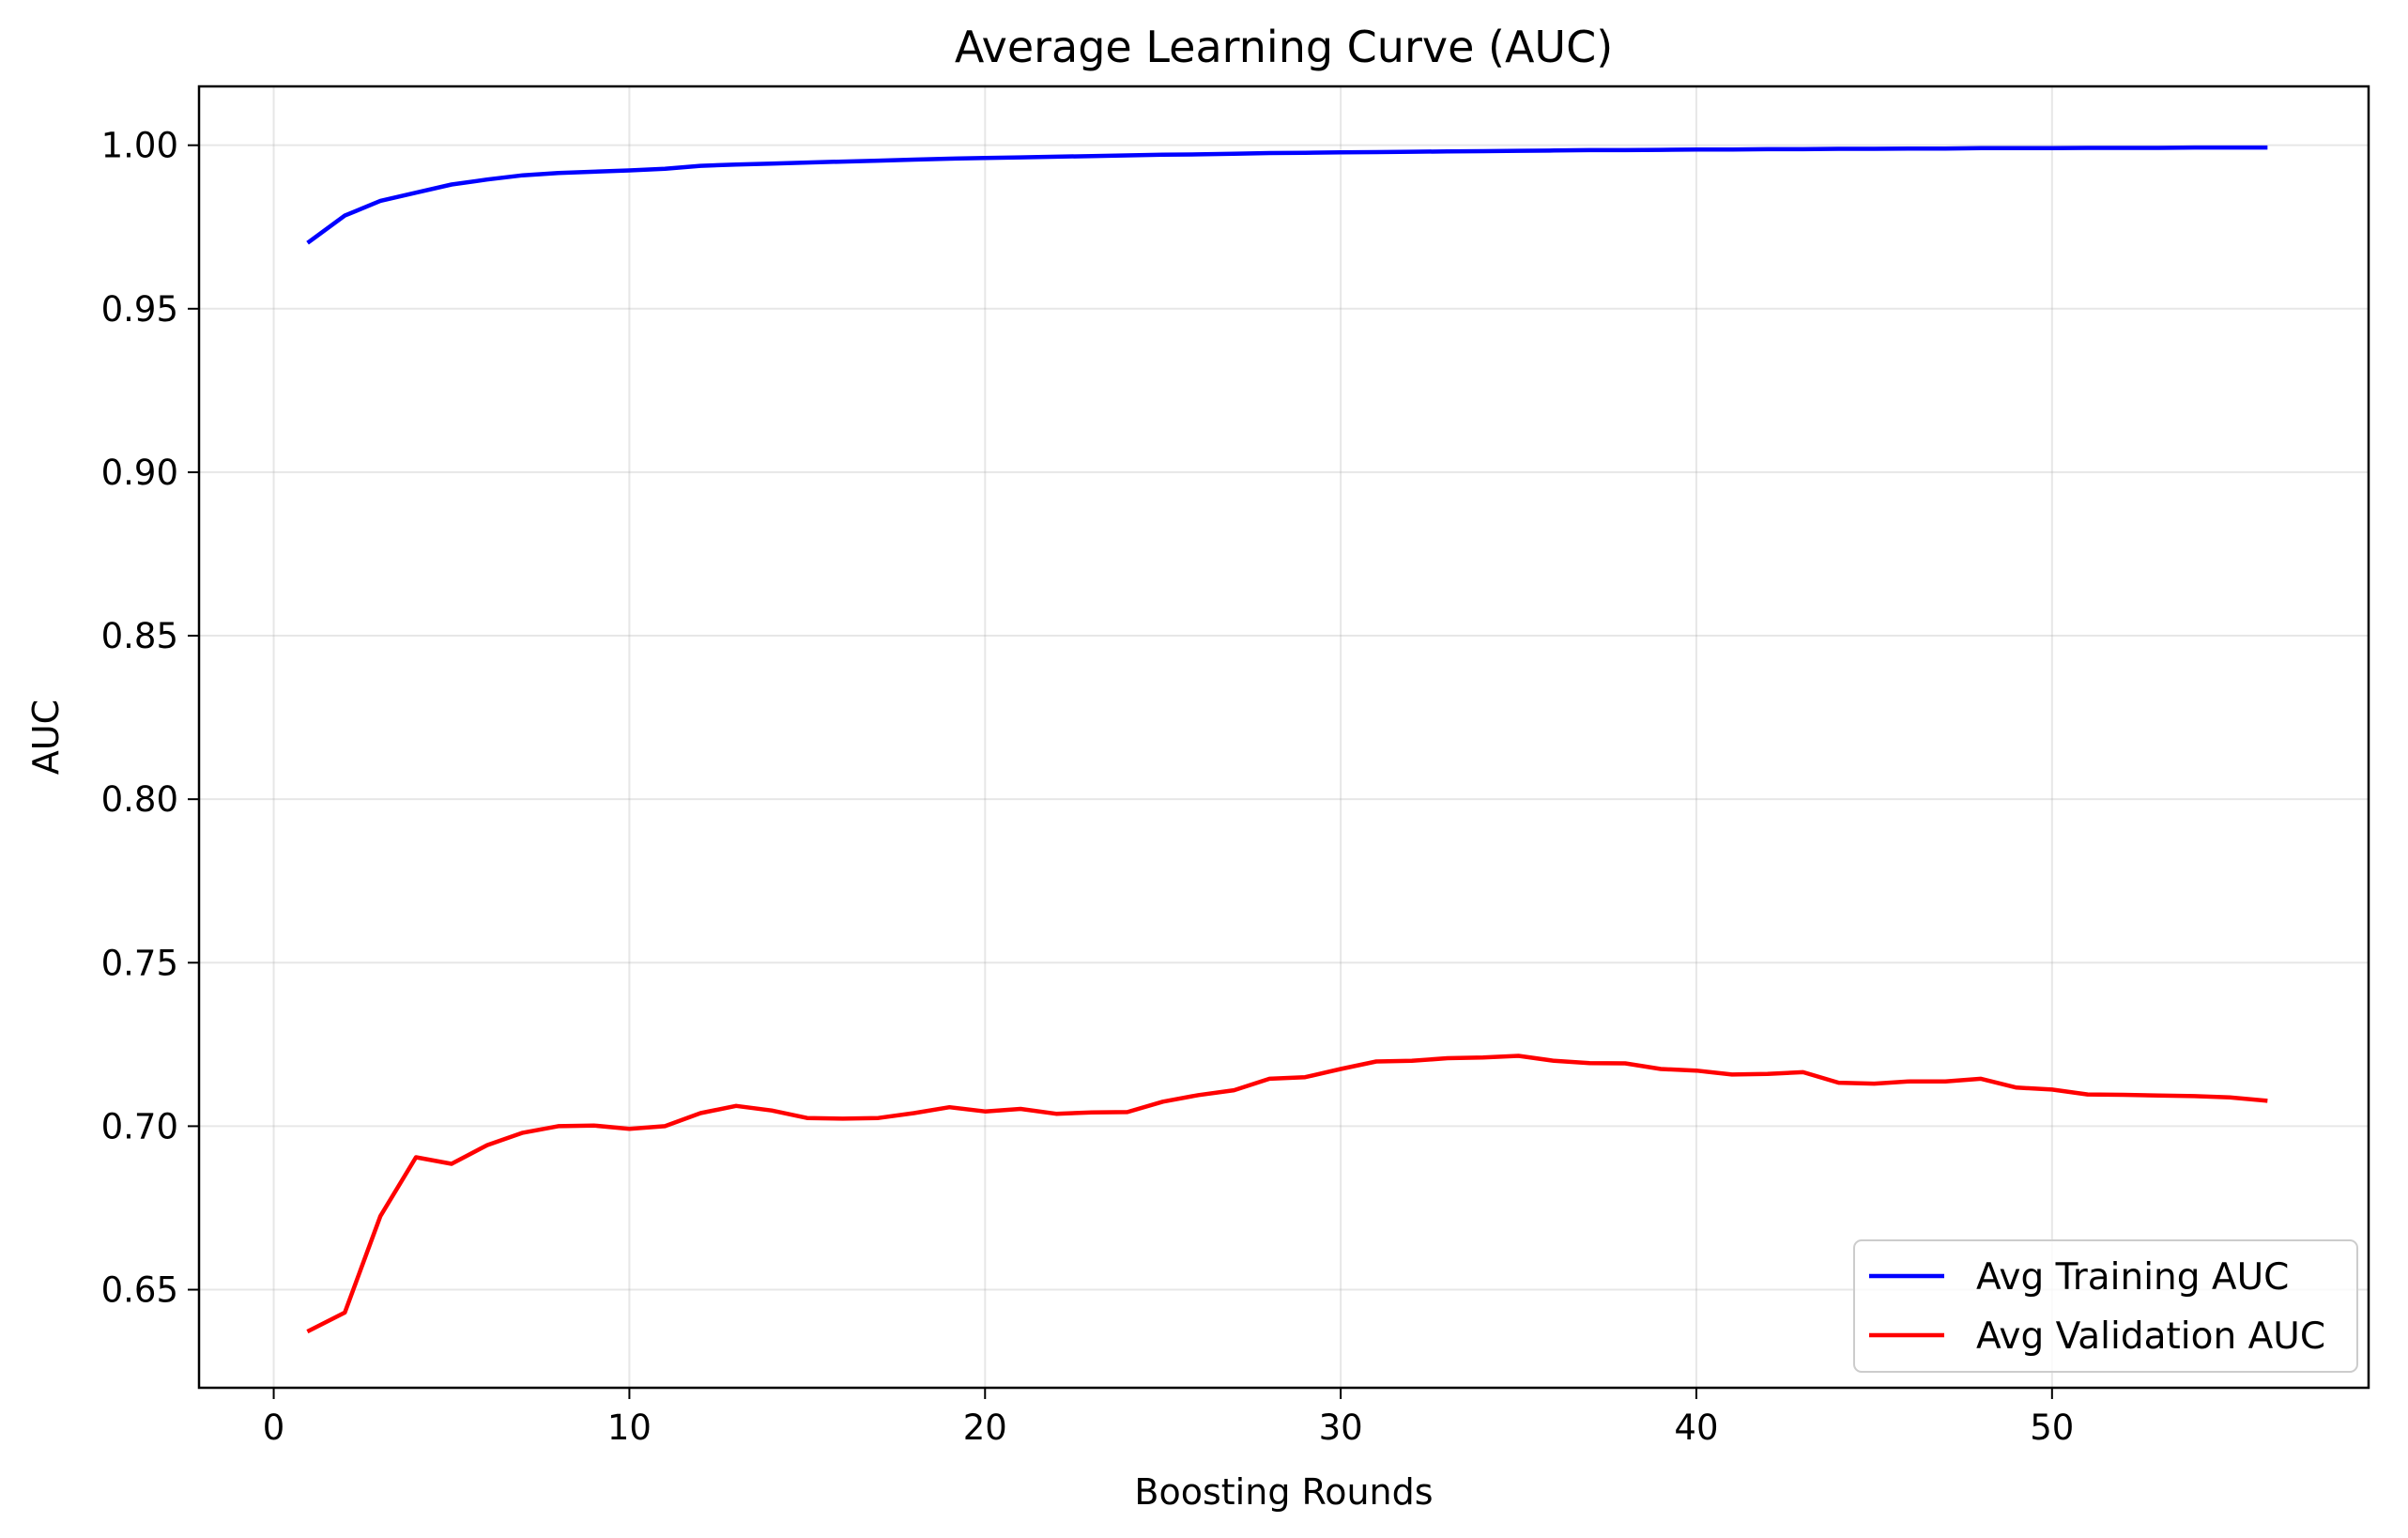 The height and width of the screenshot is (1538, 2408). I want to click on x-tick-label: 10, so click(629, 1427).